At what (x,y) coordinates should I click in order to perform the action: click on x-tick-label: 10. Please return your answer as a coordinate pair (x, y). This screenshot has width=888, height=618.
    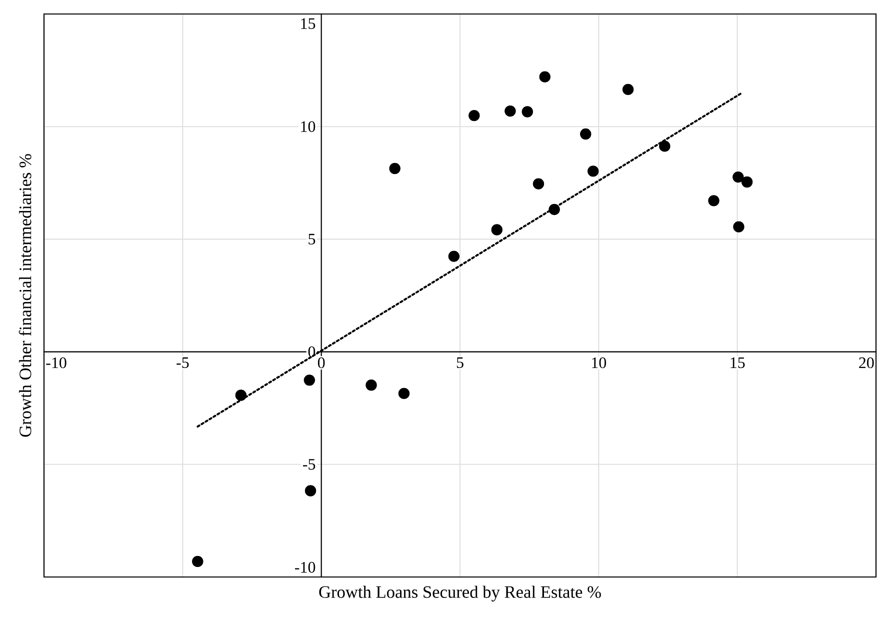
    Looking at the image, I should click on (599, 362).